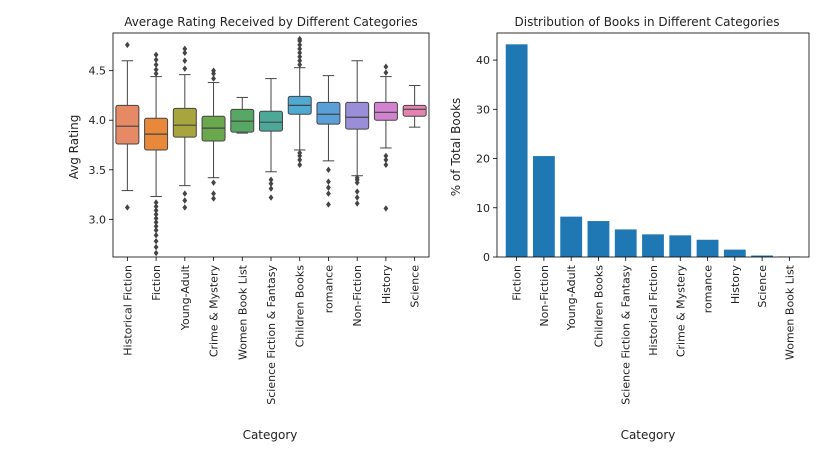  I want to click on bar-ytick-label: 20, so click(483, 159).